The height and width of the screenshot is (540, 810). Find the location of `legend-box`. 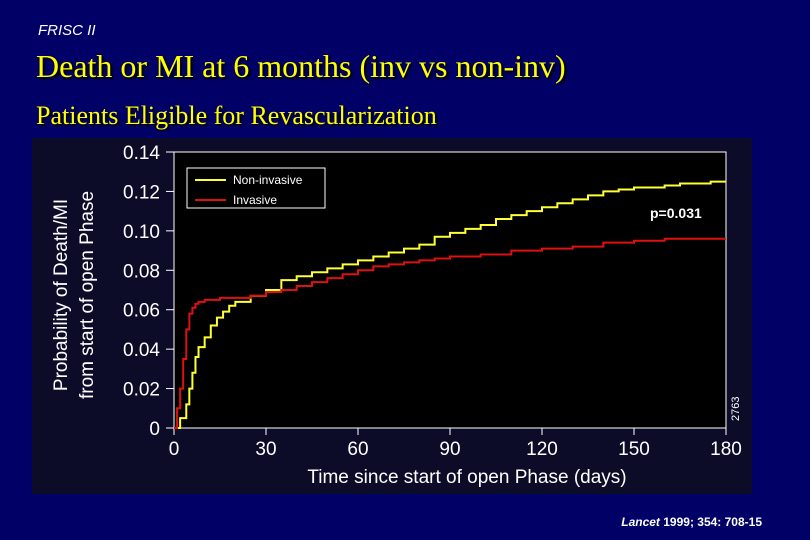

legend-box is located at coordinates (256, 188).